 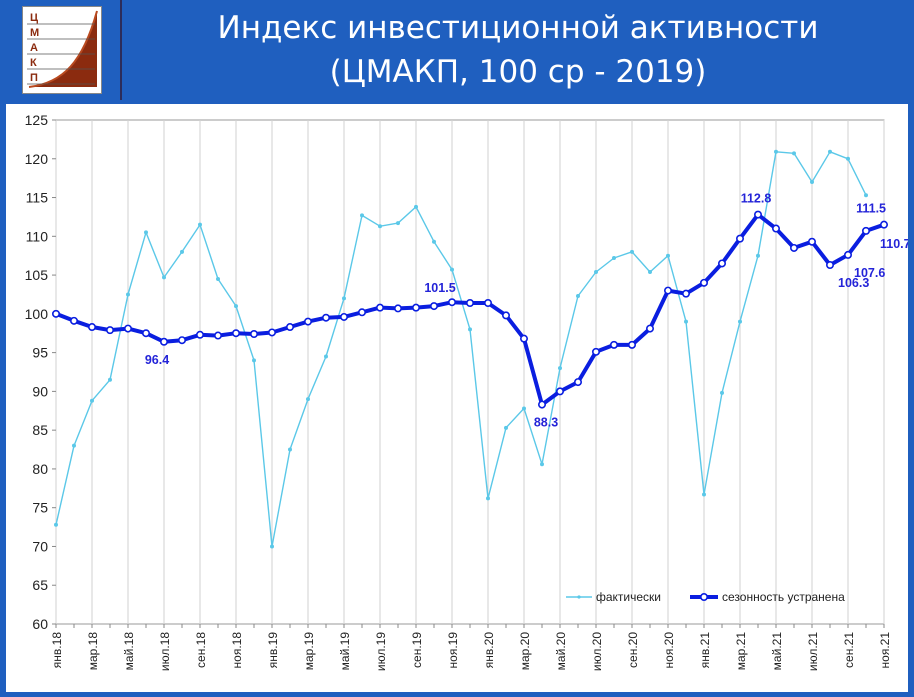 What do you see at coordinates (40, 508) in the screenshot?
I see `y-tick-label: 75` at bounding box center [40, 508].